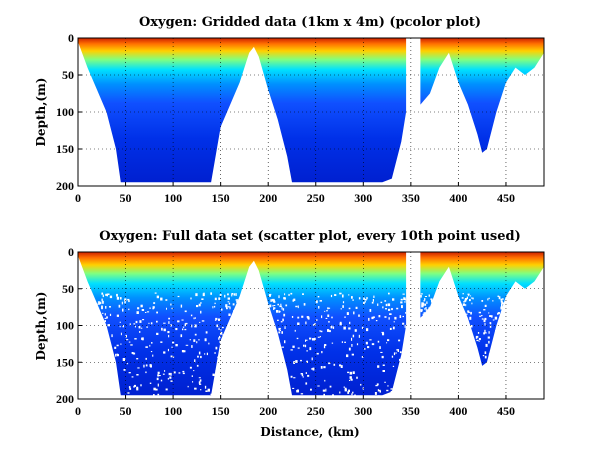  I want to click on y-tick-label: 150, so click(65, 149).